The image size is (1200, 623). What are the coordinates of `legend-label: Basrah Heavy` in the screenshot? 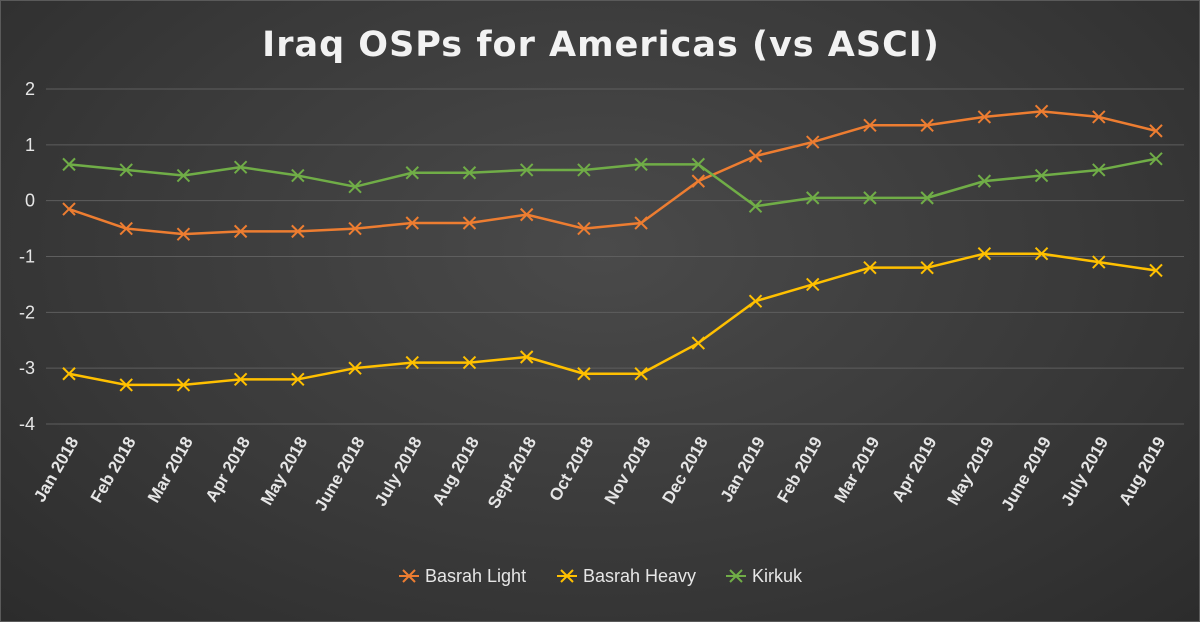 It's located at (639, 576).